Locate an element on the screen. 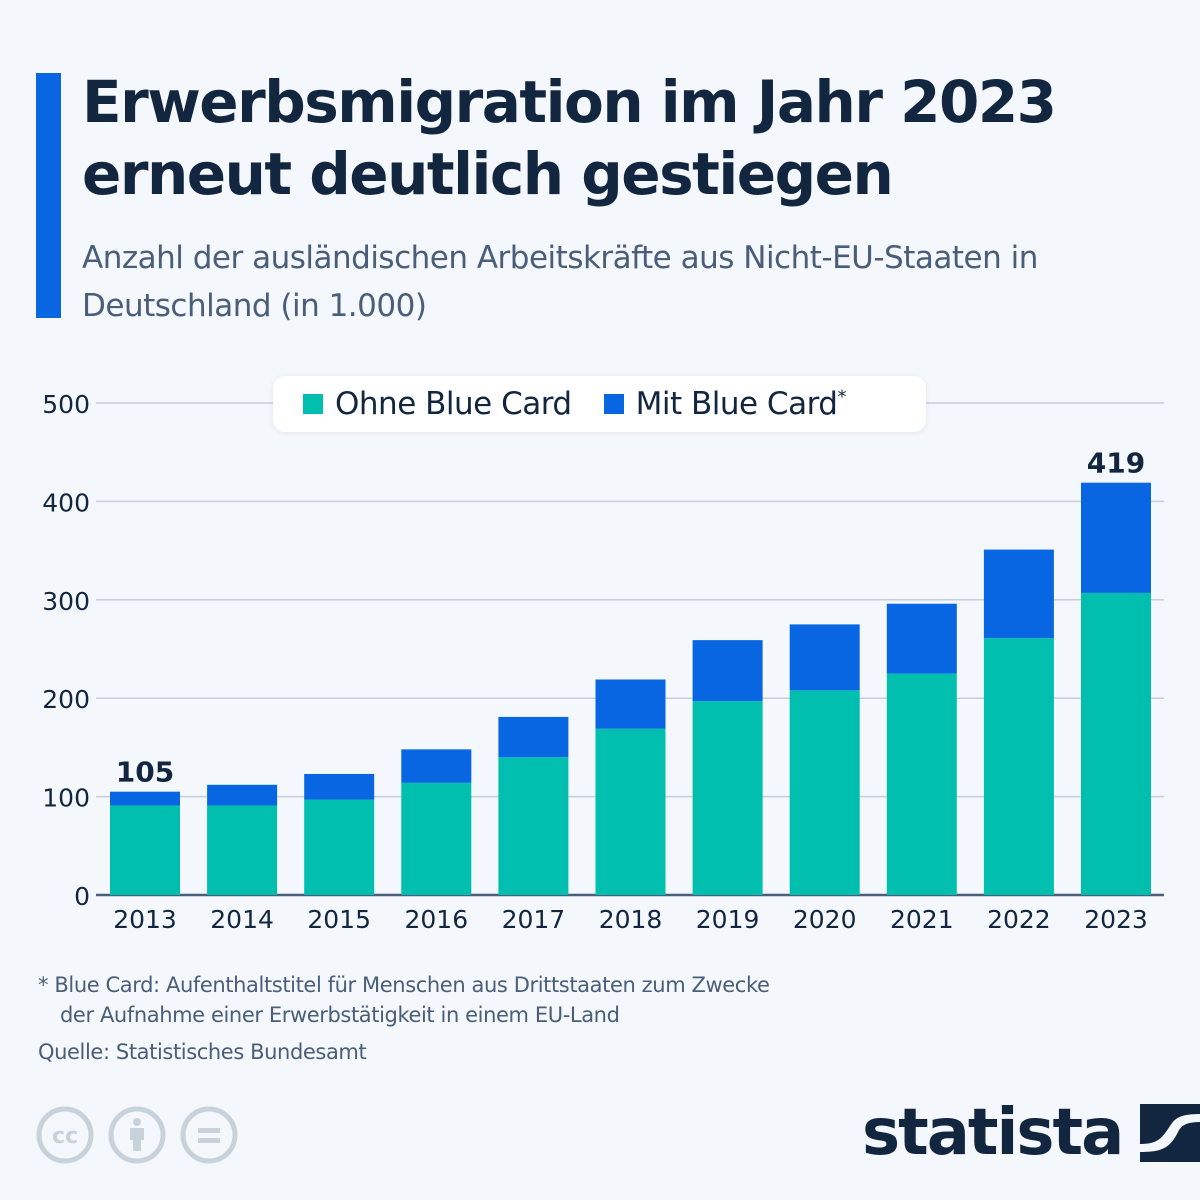 This screenshot has height=1200, width=1200. data-label: 419 is located at coordinates (1116, 463).